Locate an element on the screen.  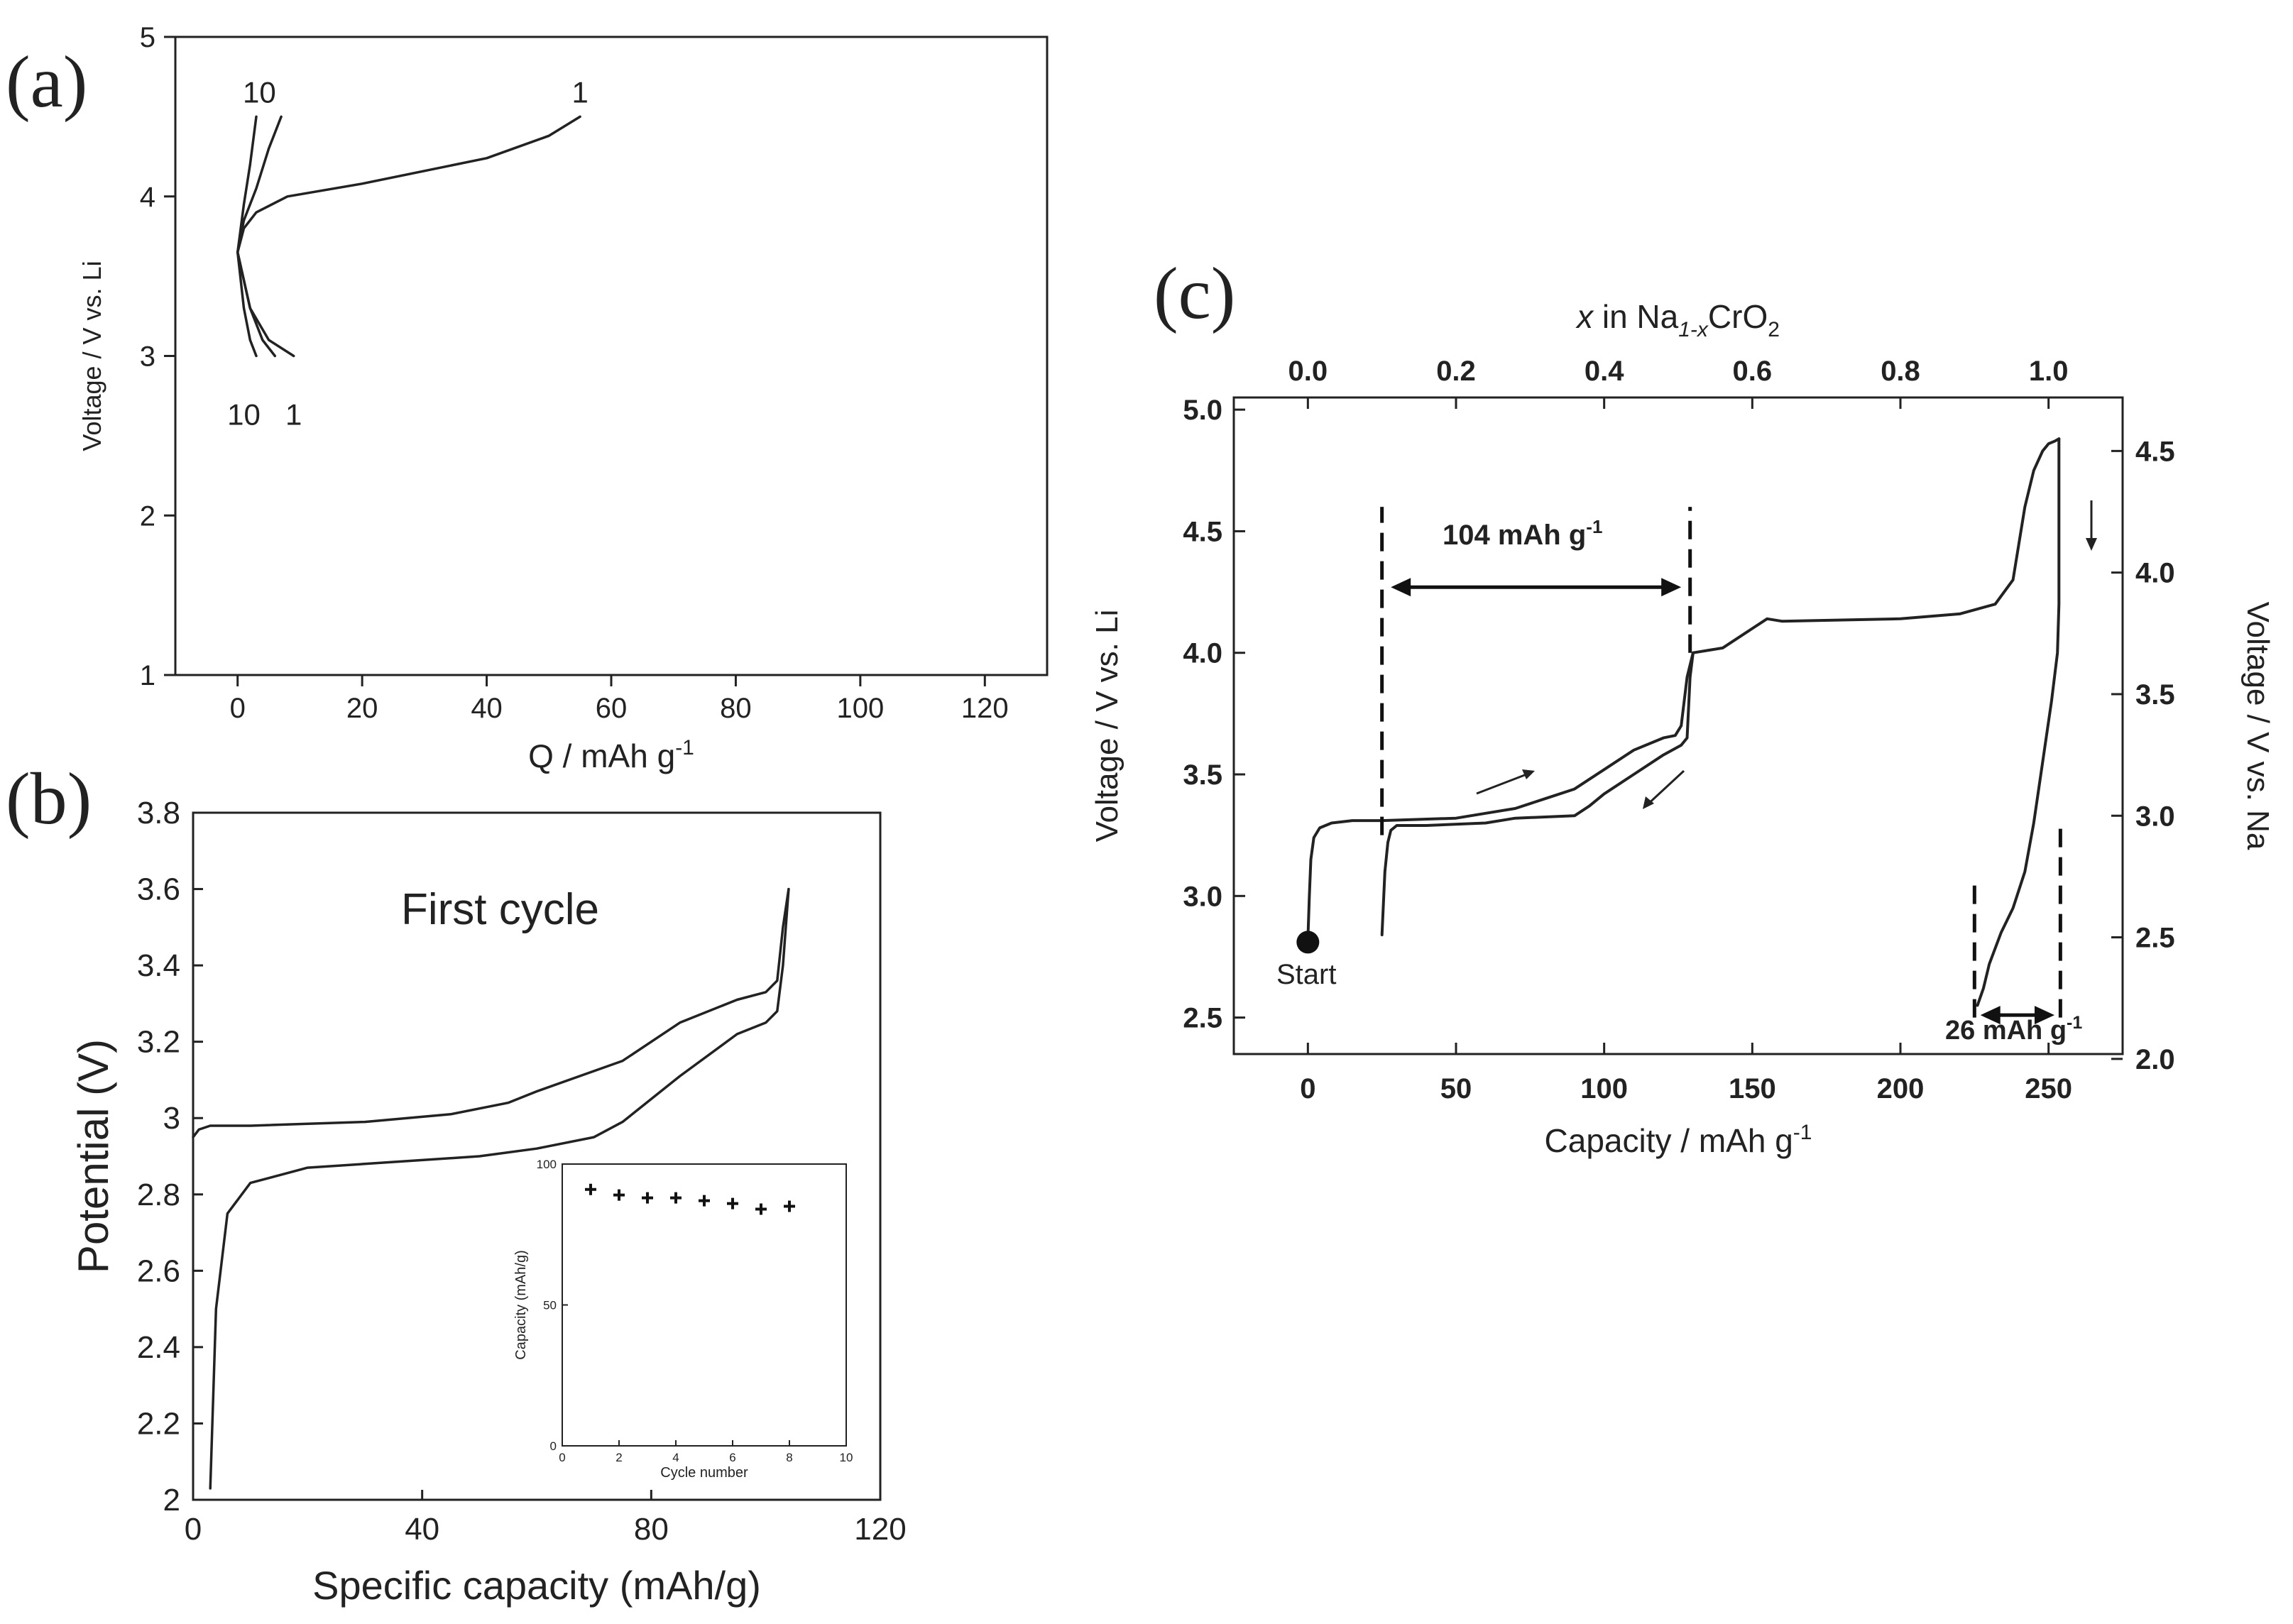
top-tick-label: 0.4 is located at coordinates (1605, 371).